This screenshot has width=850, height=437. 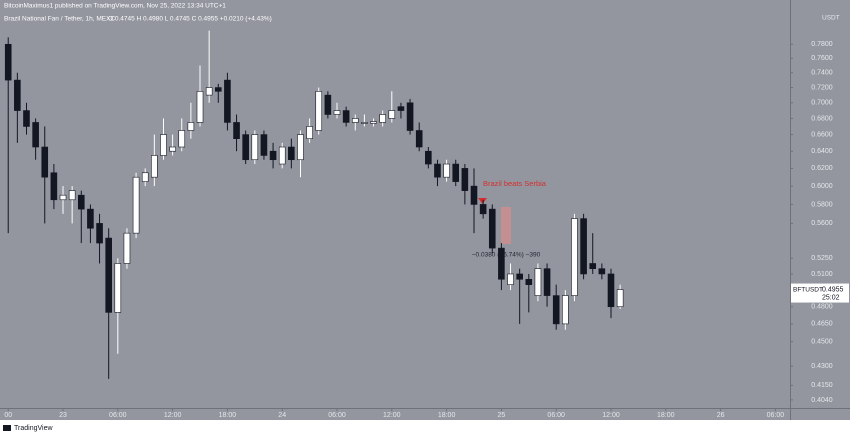 What do you see at coordinates (506, 255) in the screenshot?
I see `measure-label: −0.0380 (−6.74%) −390` at bounding box center [506, 255].